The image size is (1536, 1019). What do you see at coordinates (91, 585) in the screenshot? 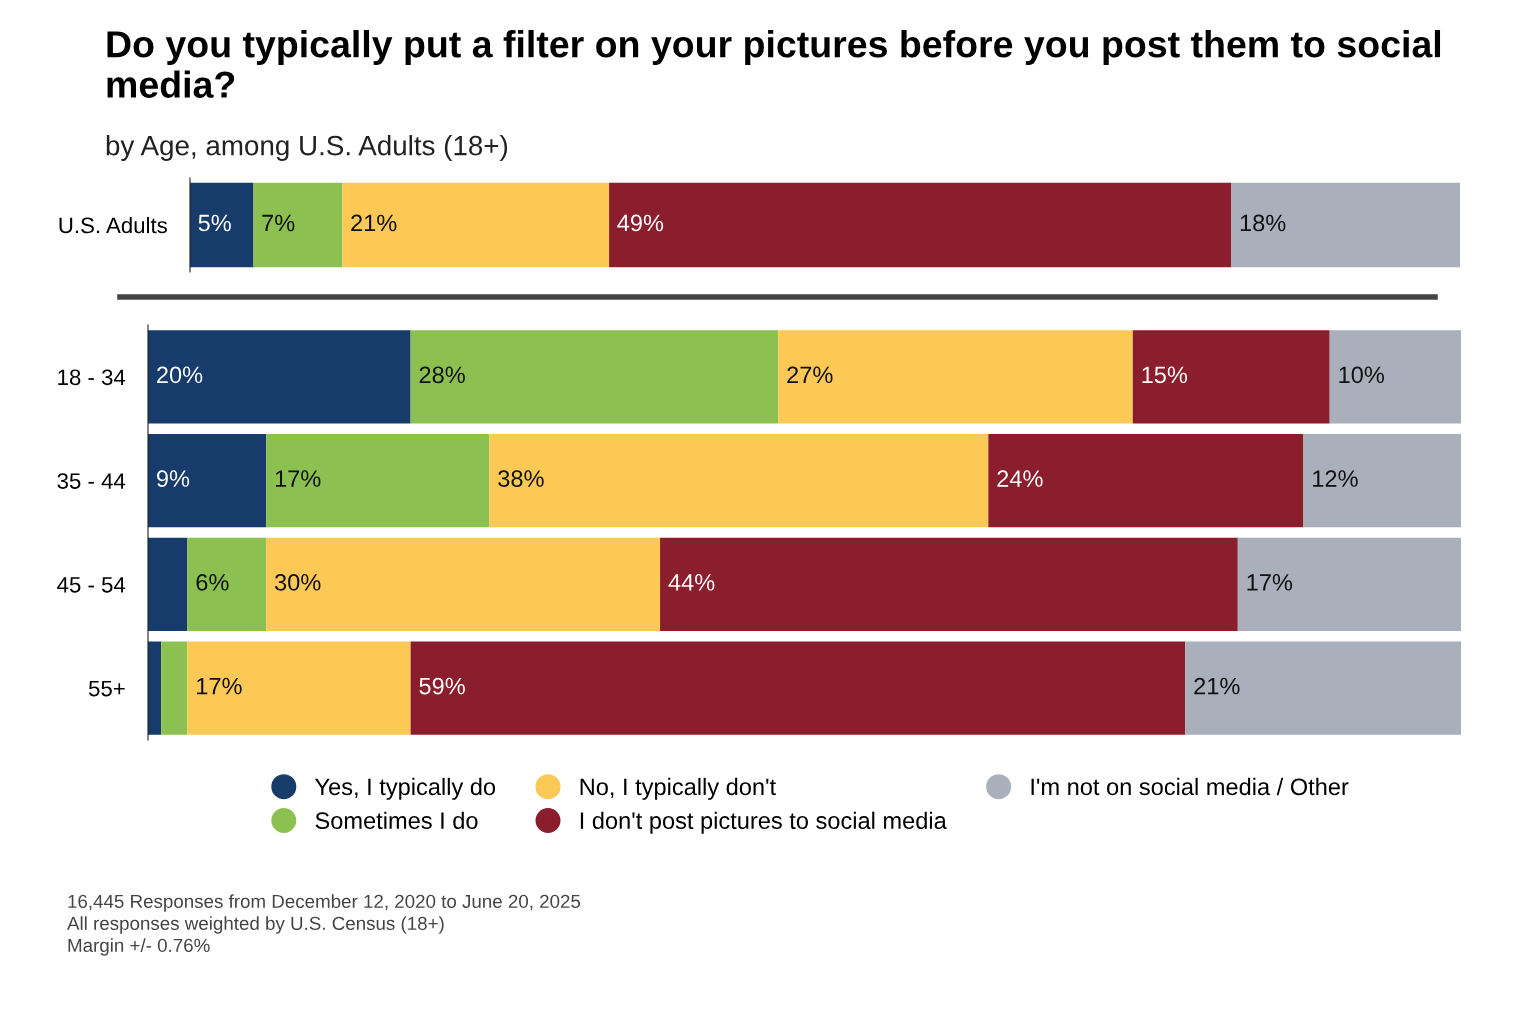
I see `y-tick-label: 45 - 54` at bounding box center [91, 585].